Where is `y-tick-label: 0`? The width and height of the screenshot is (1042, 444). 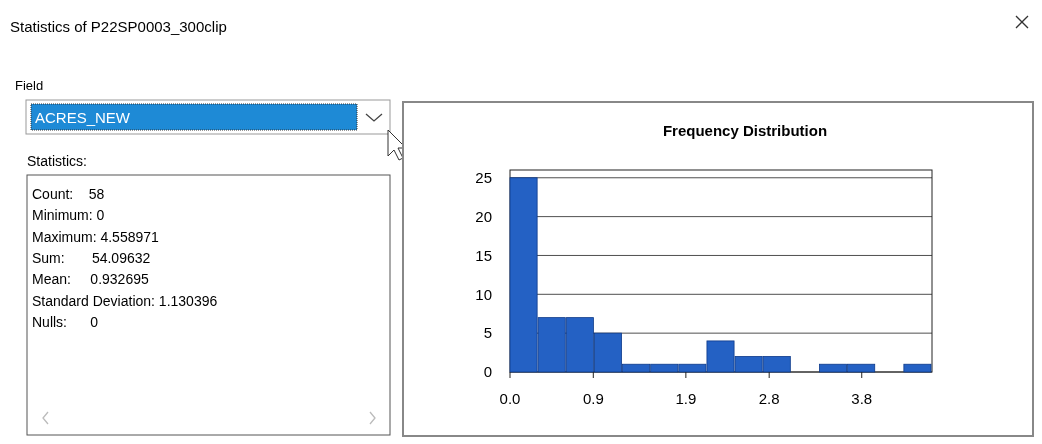
y-tick-label: 0 is located at coordinates (487, 372).